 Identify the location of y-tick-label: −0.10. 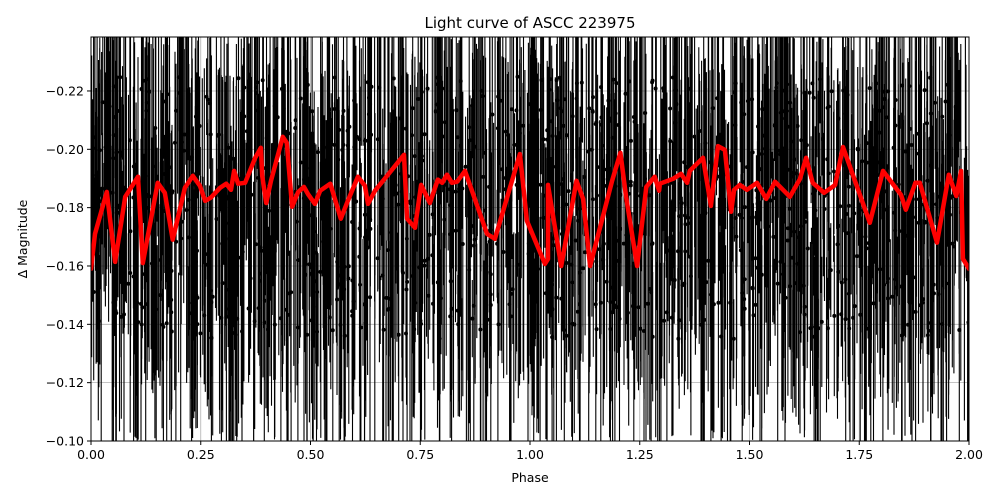
(65, 441).